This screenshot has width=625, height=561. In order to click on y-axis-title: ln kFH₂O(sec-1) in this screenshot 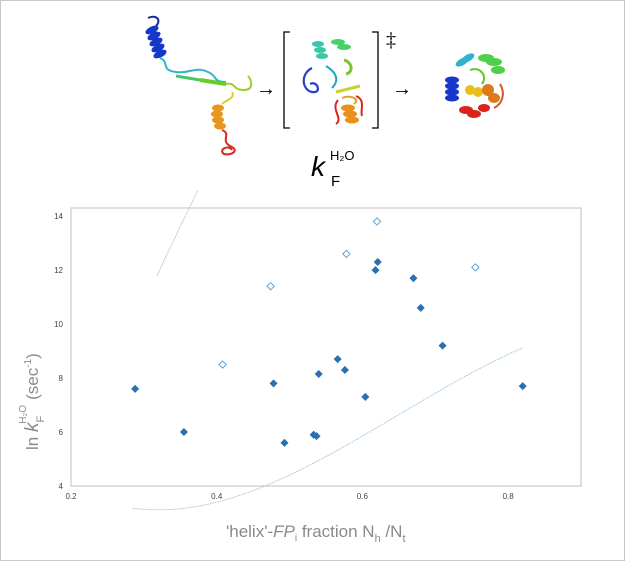, I will do `click(32, 401)`.